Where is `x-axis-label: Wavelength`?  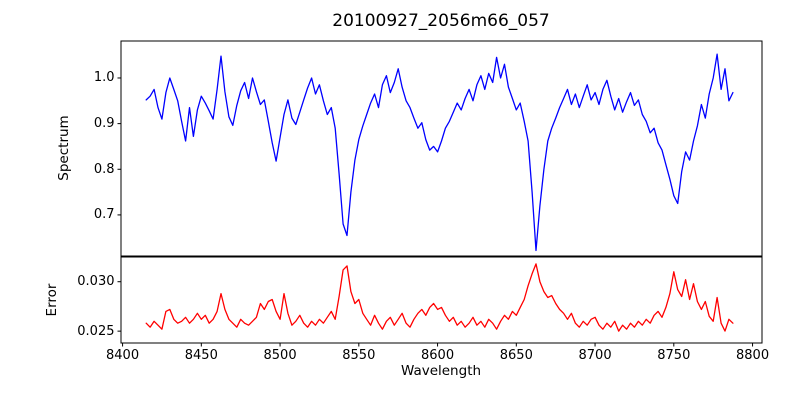
x-axis-label: Wavelength is located at coordinates (441, 371).